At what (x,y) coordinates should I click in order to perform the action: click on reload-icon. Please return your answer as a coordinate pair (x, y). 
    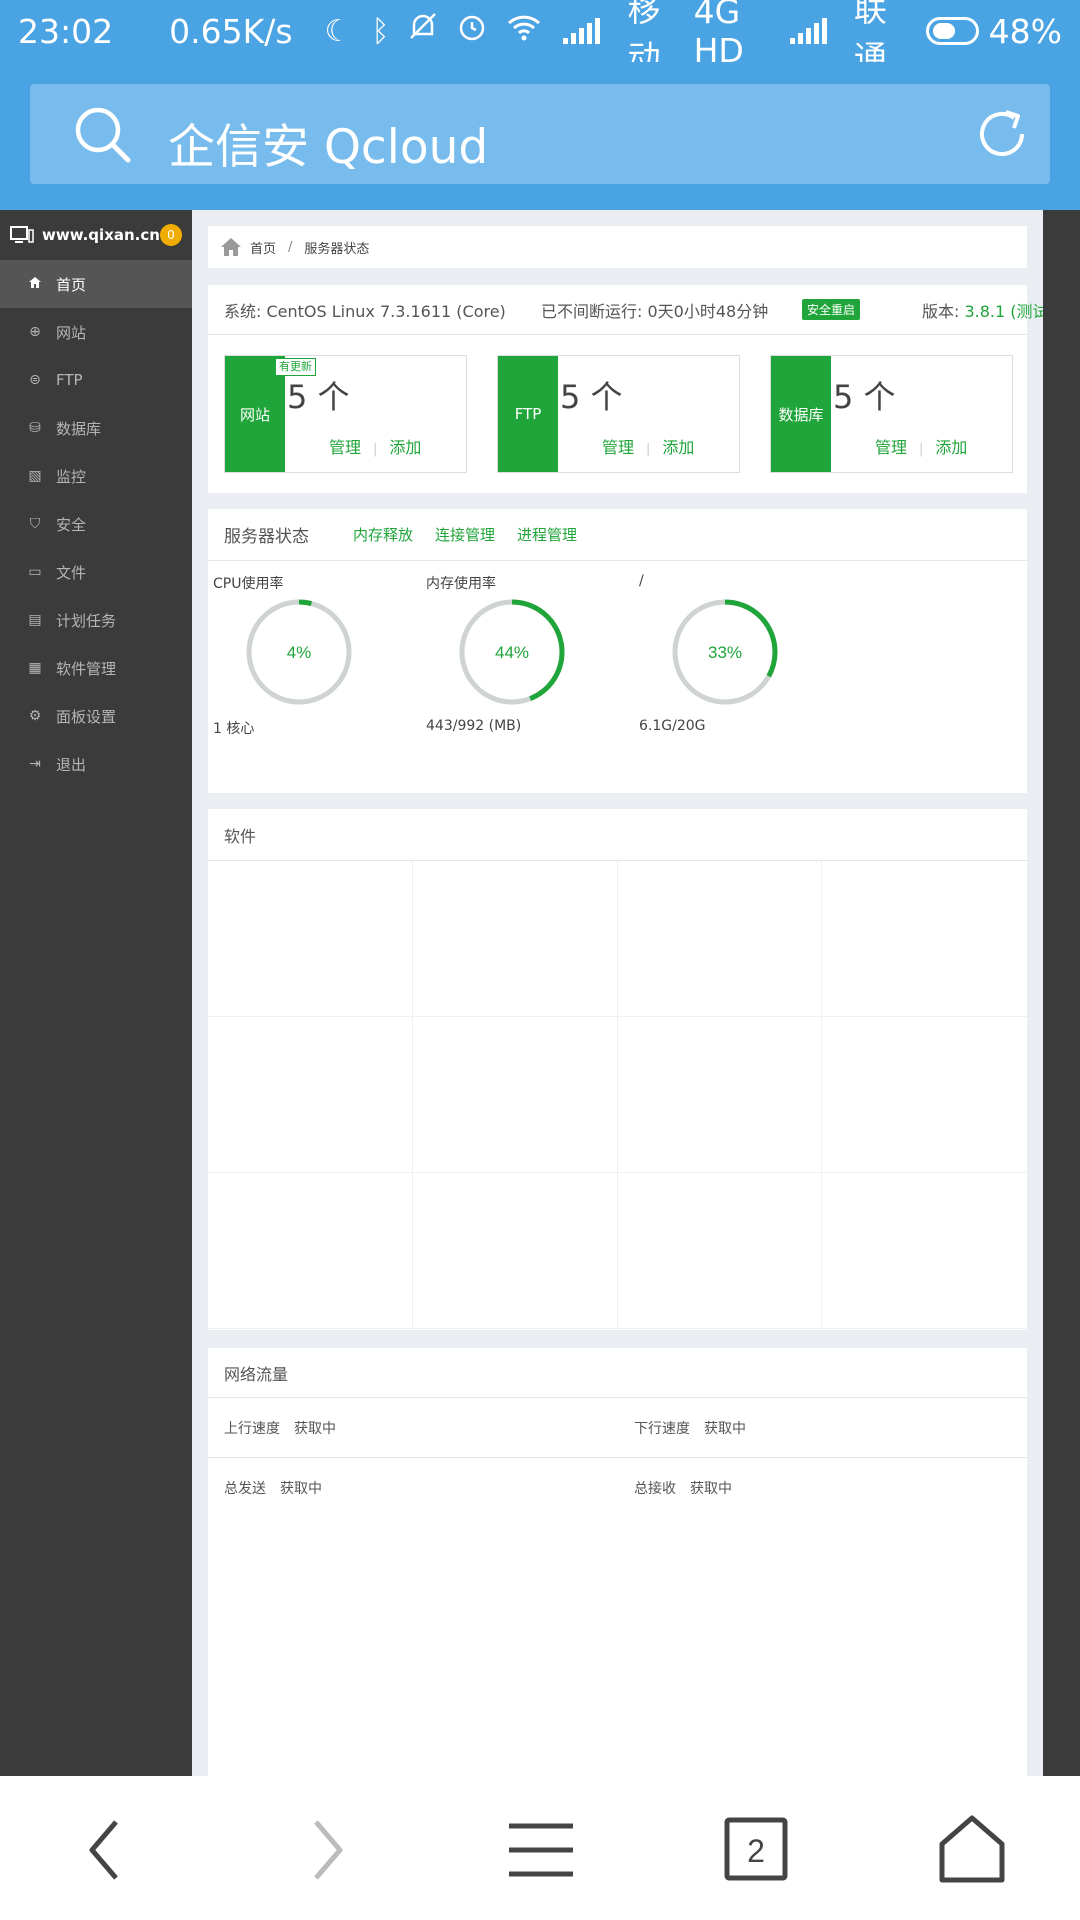
    Looking at the image, I should click on (1002, 134).